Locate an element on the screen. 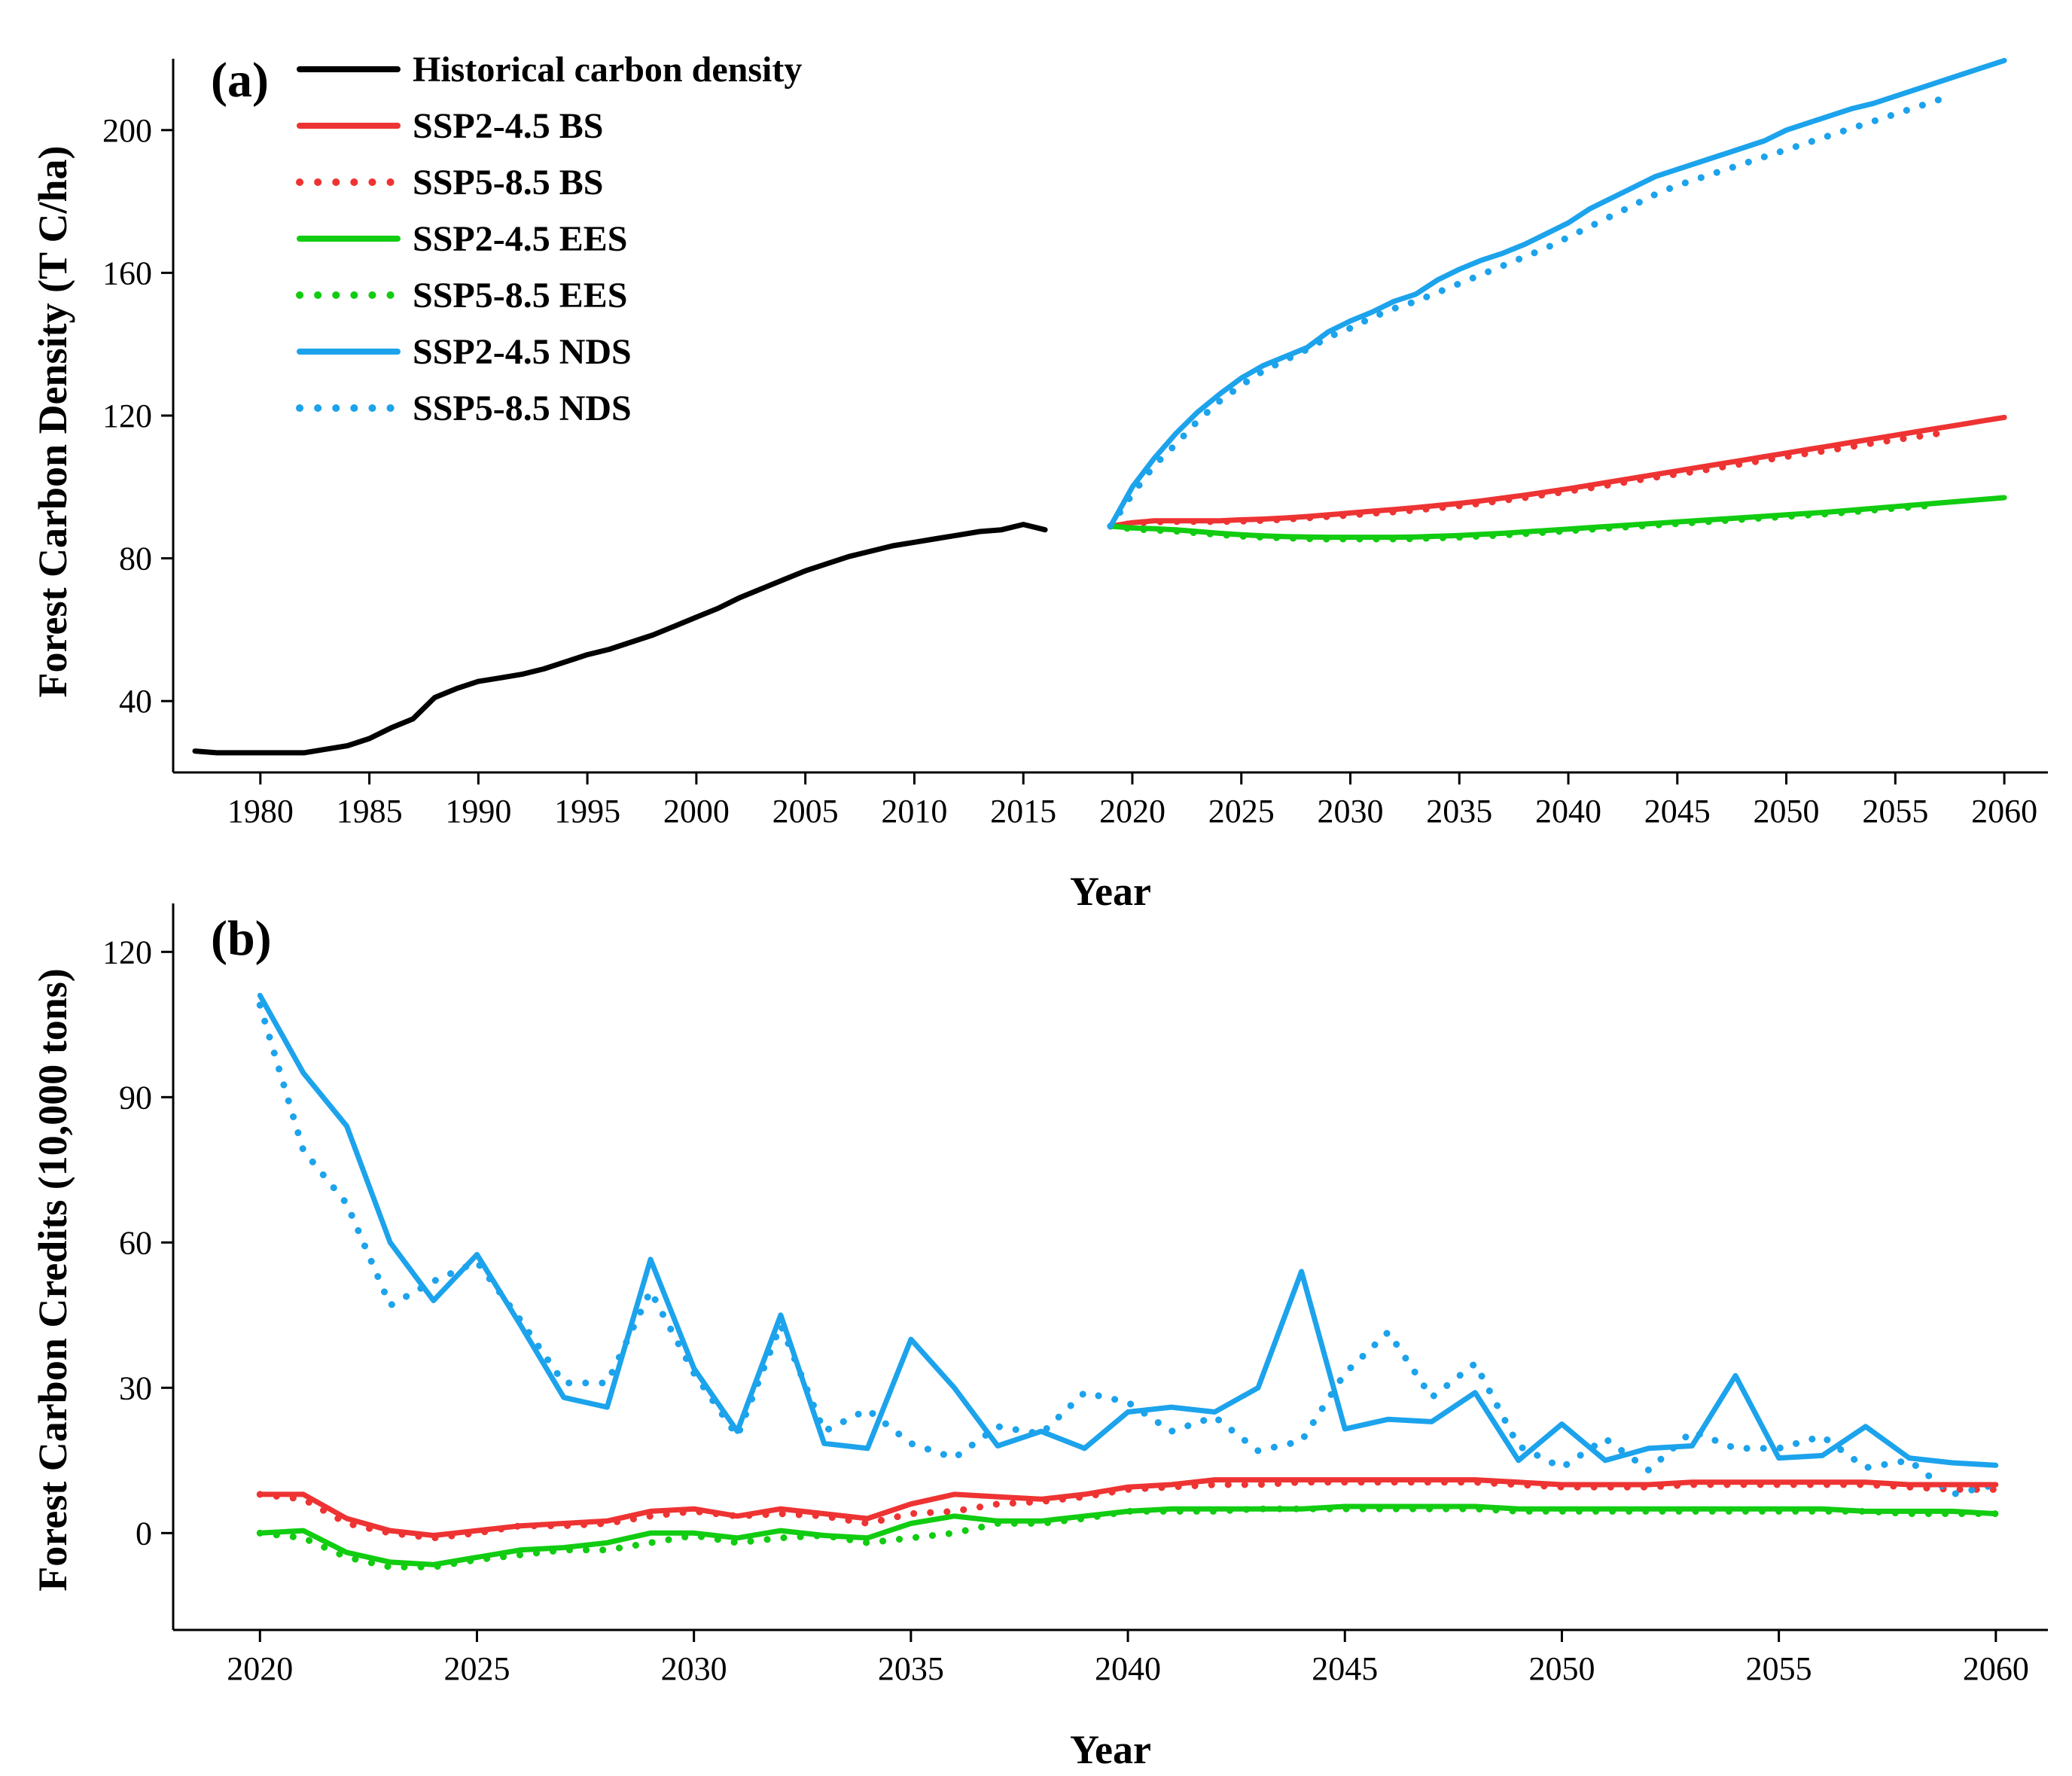  panel-b-y-tick-label: 60 is located at coordinates (135, 1242).